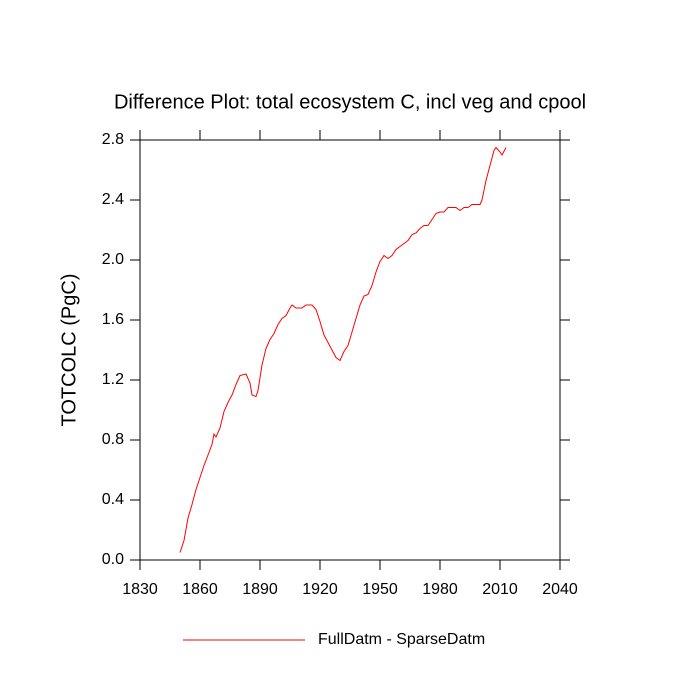 This screenshot has width=700, height=700. Describe the element at coordinates (401, 639) in the screenshot. I see `legend-label: FullDatm - SparseDatm` at that location.